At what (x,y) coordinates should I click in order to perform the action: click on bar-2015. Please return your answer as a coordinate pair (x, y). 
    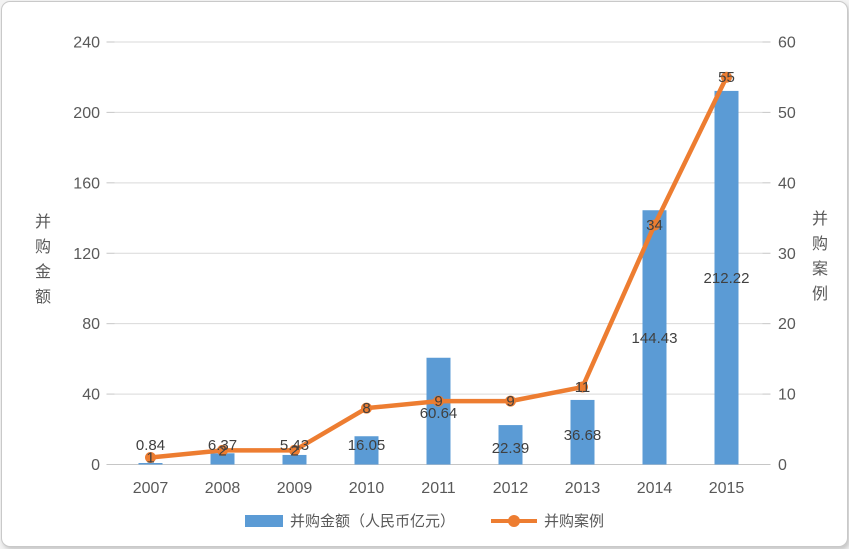
    Looking at the image, I should click on (726, 277).